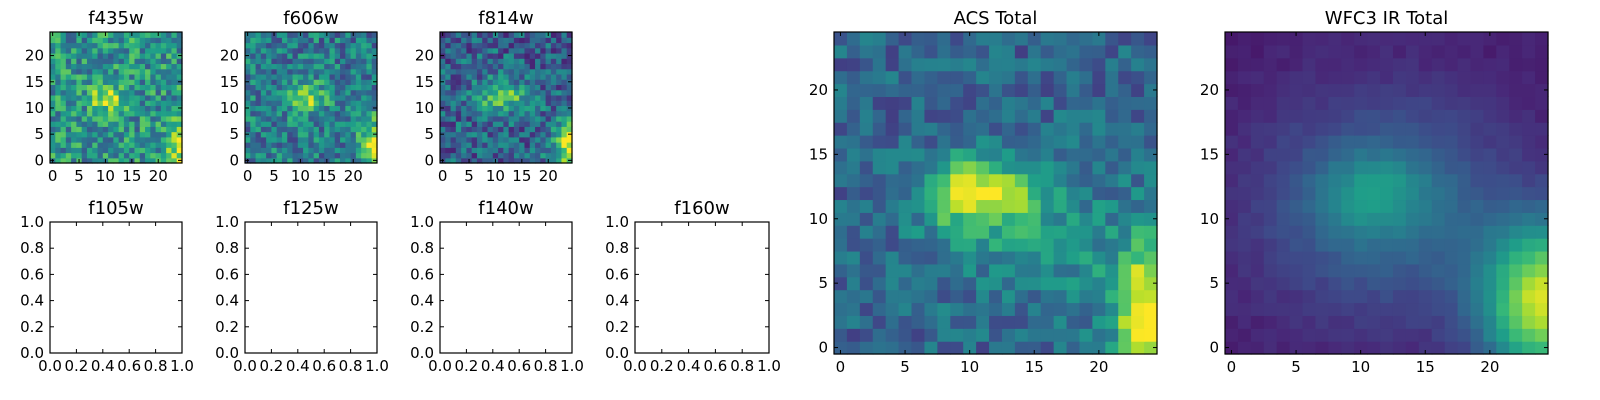 The image size is (1600, 400). I want to click on x-tick-label: 0, so click(443, 176).